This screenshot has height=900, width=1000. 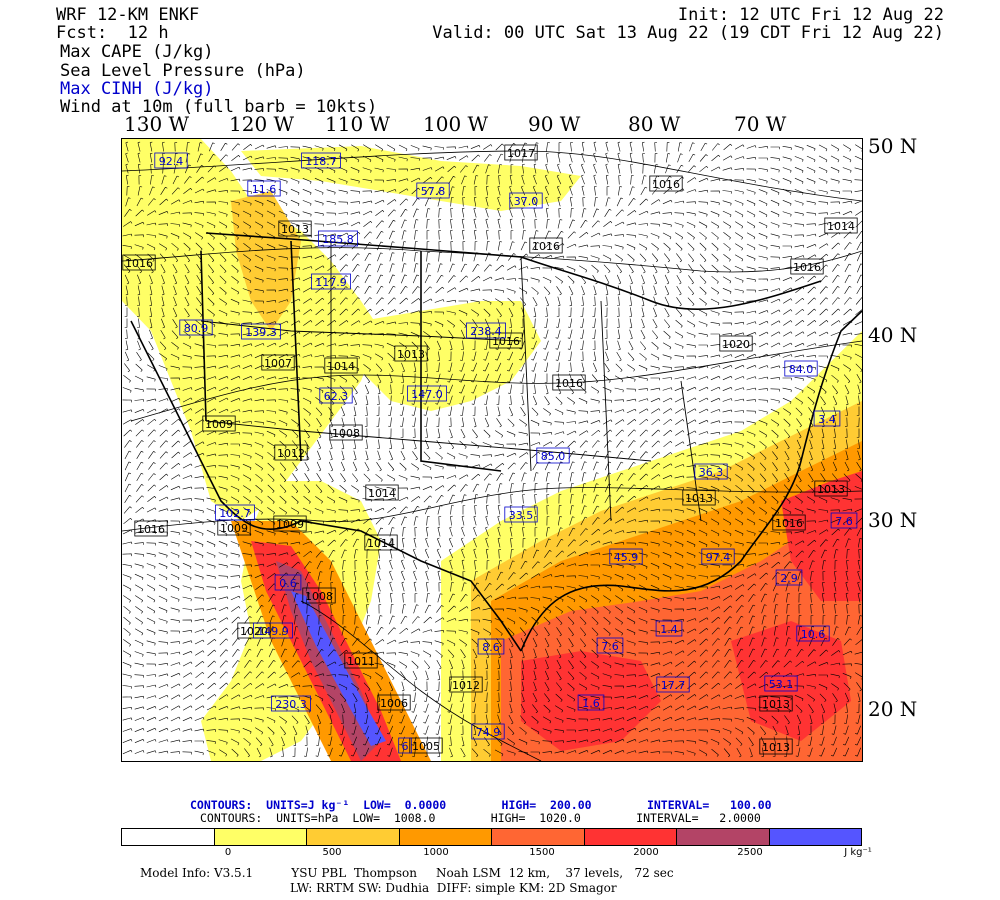 I want to click on pressure-label: 1017, so click(x=521, y=152).